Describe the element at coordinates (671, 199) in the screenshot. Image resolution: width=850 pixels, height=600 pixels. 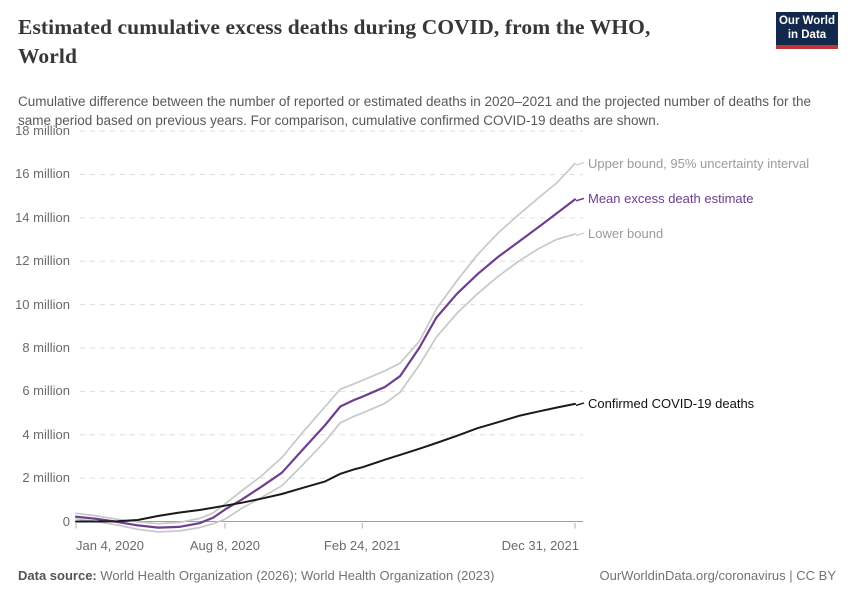
I see `series-label-mean_excess_deaths: Mean excess death estimate` at that location.